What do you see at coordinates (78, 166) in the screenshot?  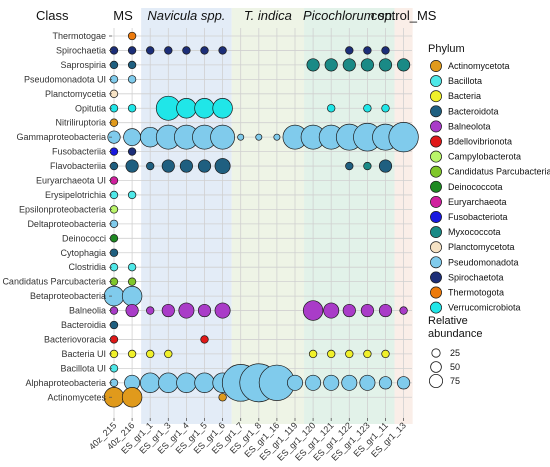 I see `y-tick-label: Flavobacteriia` at bounding box center [78, 166].